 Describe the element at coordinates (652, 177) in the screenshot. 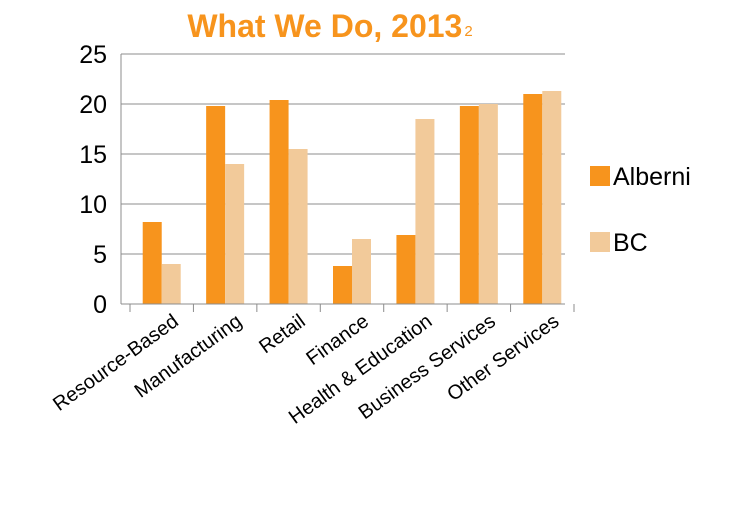

I see `legend-label-alberni: Alberni` at that location.